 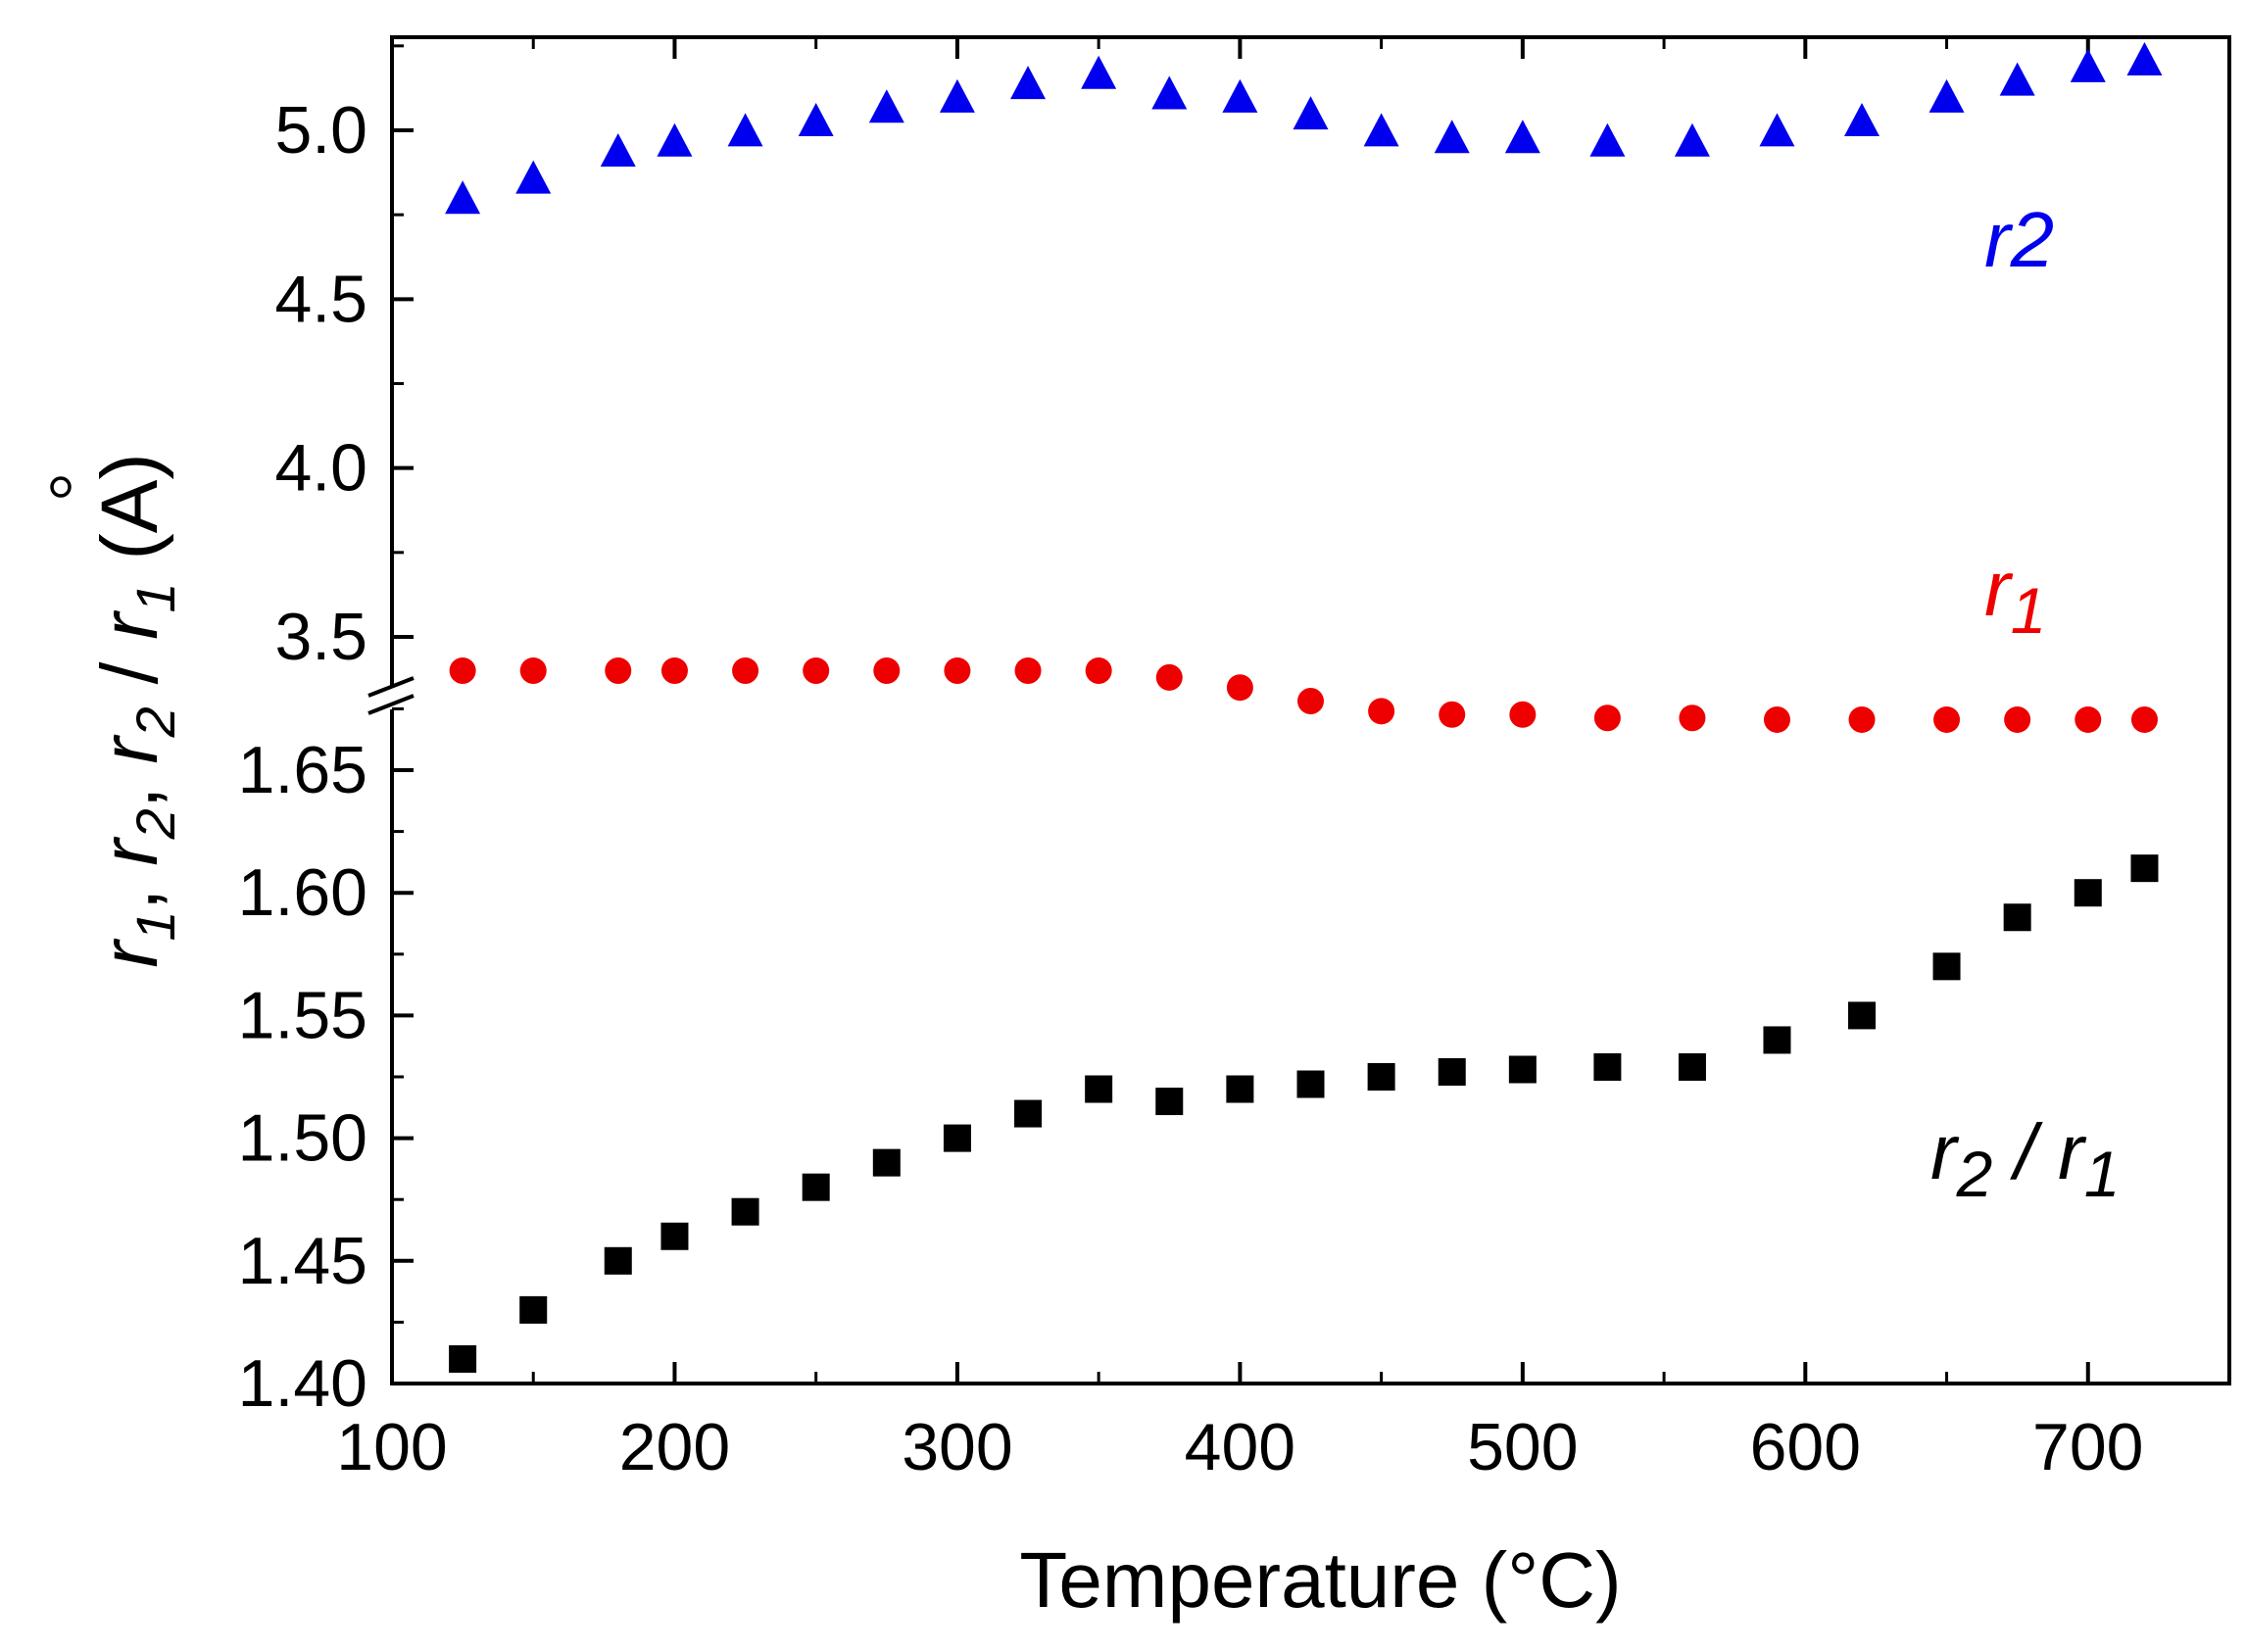 What do you see at coordinates (320, 299) in the screenshot?
I see `y-upper-tick-label: 4.5` at bounding box center [320, 299].